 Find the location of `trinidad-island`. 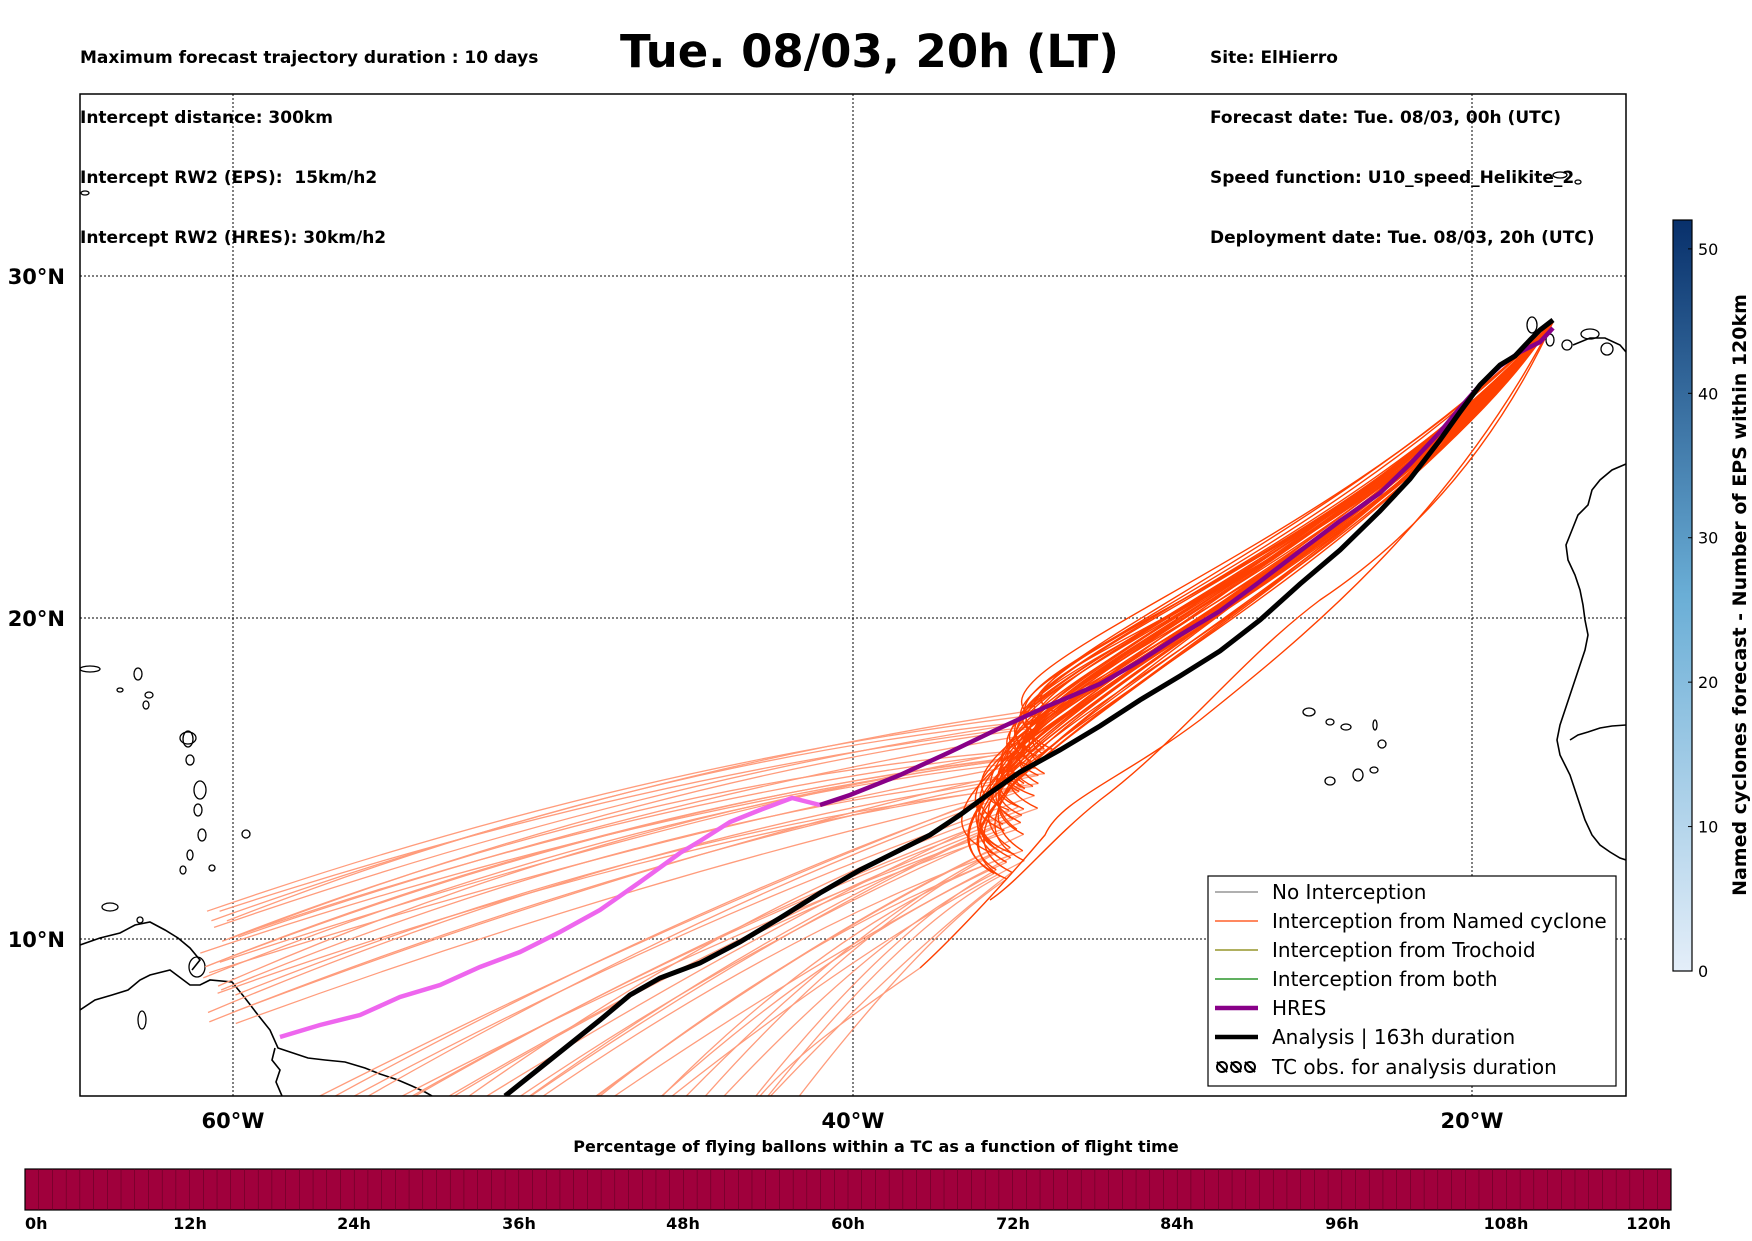

trinidad-island is located at coordinates (197, 967).